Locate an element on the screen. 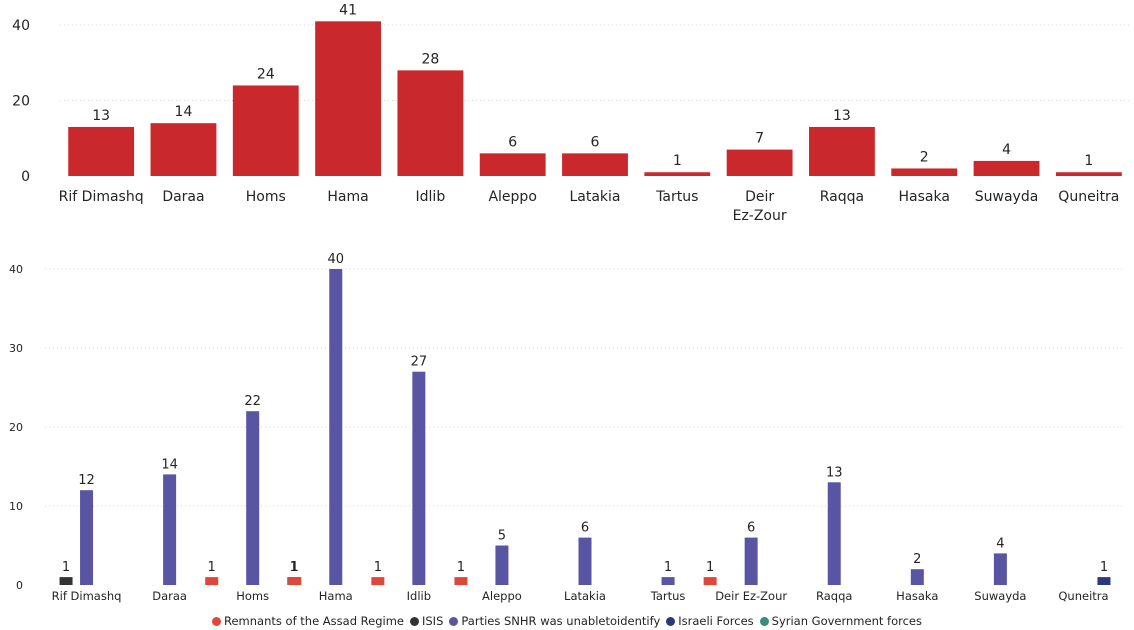 This screenshot has width=1134, height=630. bottom-bar-rif-dimashq-parties-snhr-was-unabletoidentify is located at coordinates (87, 537).